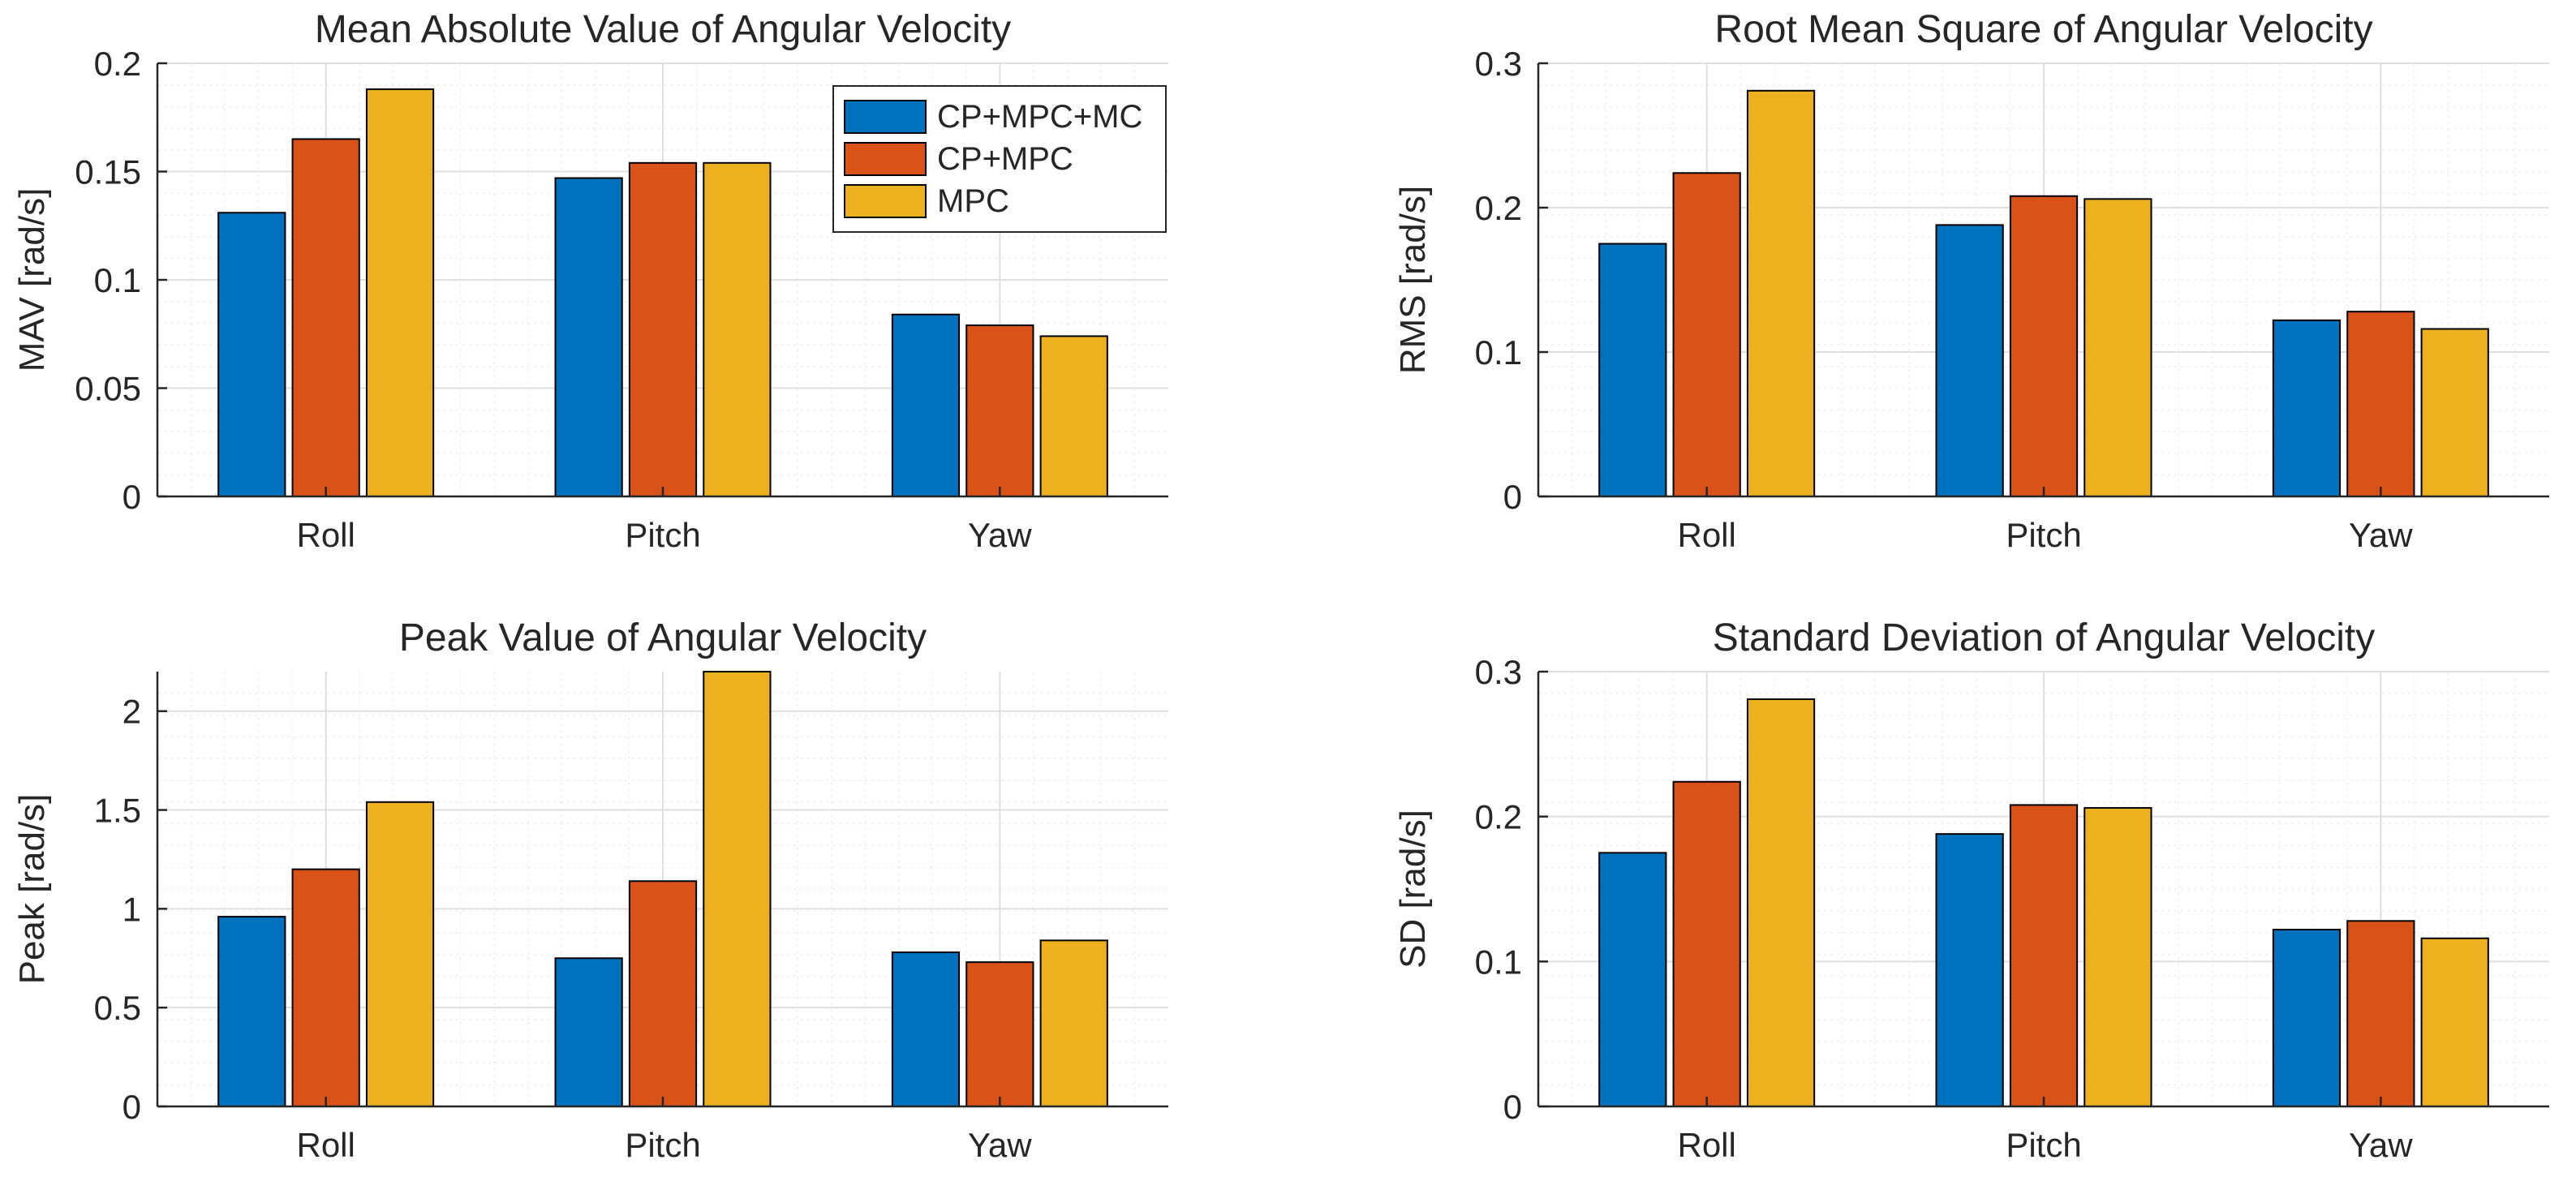  What do you see at coordinates (1039, 117) in the screenshot?
I see `legend-label-0: CP+MPC+MC` at bounding box center [1039, 117].